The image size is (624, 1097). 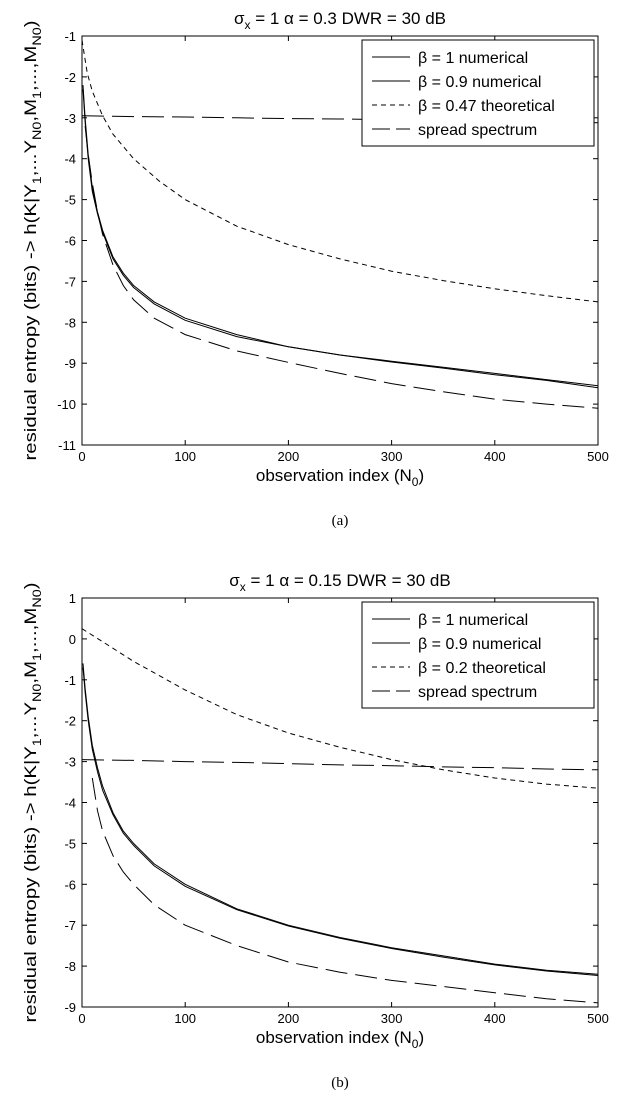 What do you see at coordinates (67, 445) in the screenshot?
I see `y-tick-label: -11` at bounding box center [67, 445].